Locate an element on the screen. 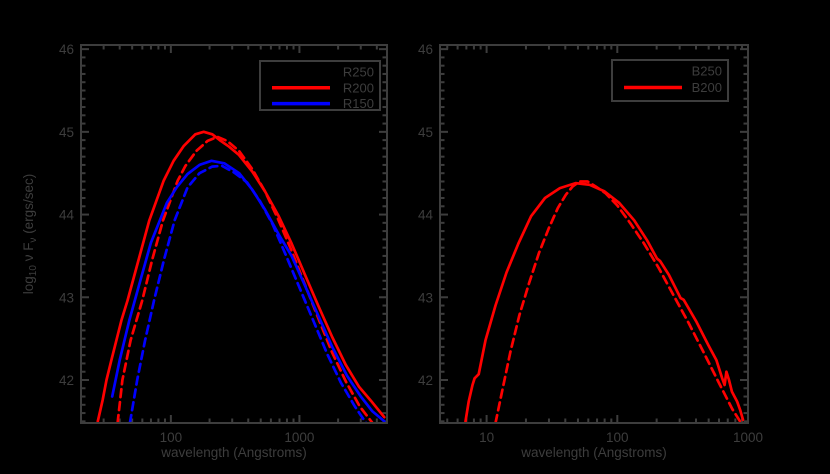 The height and width of the screenshot is (474, 830). y-axis-label: log10 ν Fν (ergs/sec) is located at coordinates (30, 234).